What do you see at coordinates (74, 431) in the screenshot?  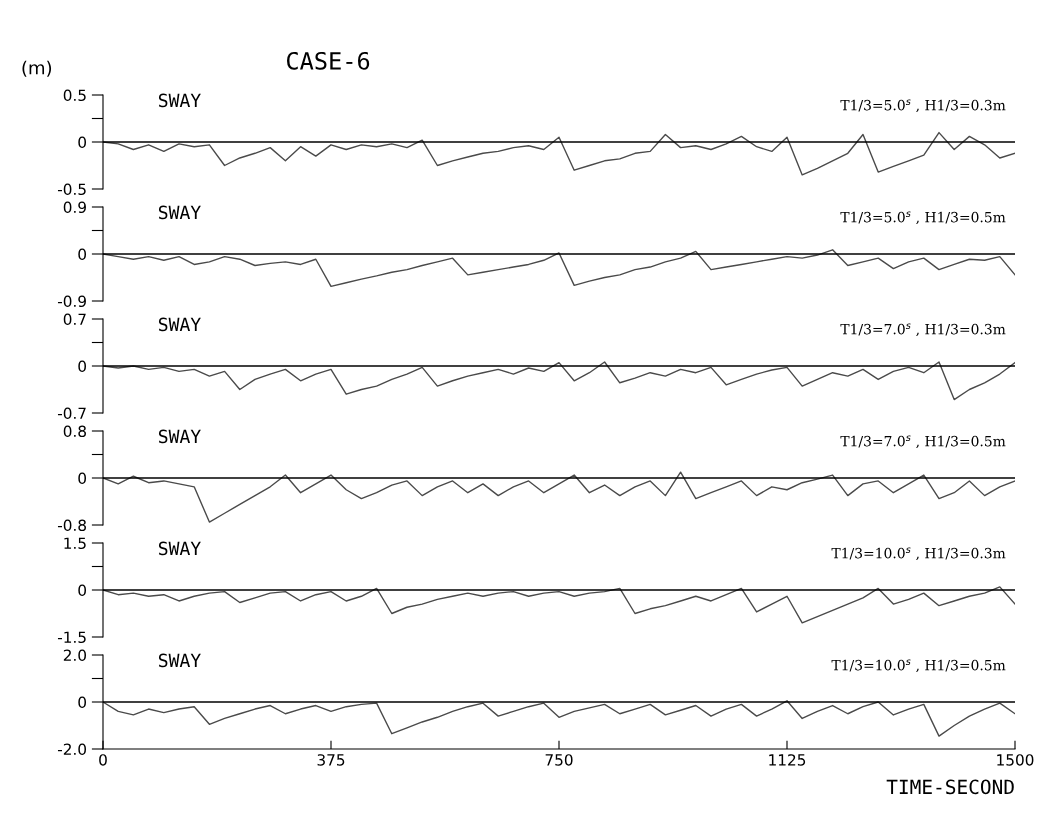 I see `y-tick-label: 0.8` at bounding box center [74, 431].